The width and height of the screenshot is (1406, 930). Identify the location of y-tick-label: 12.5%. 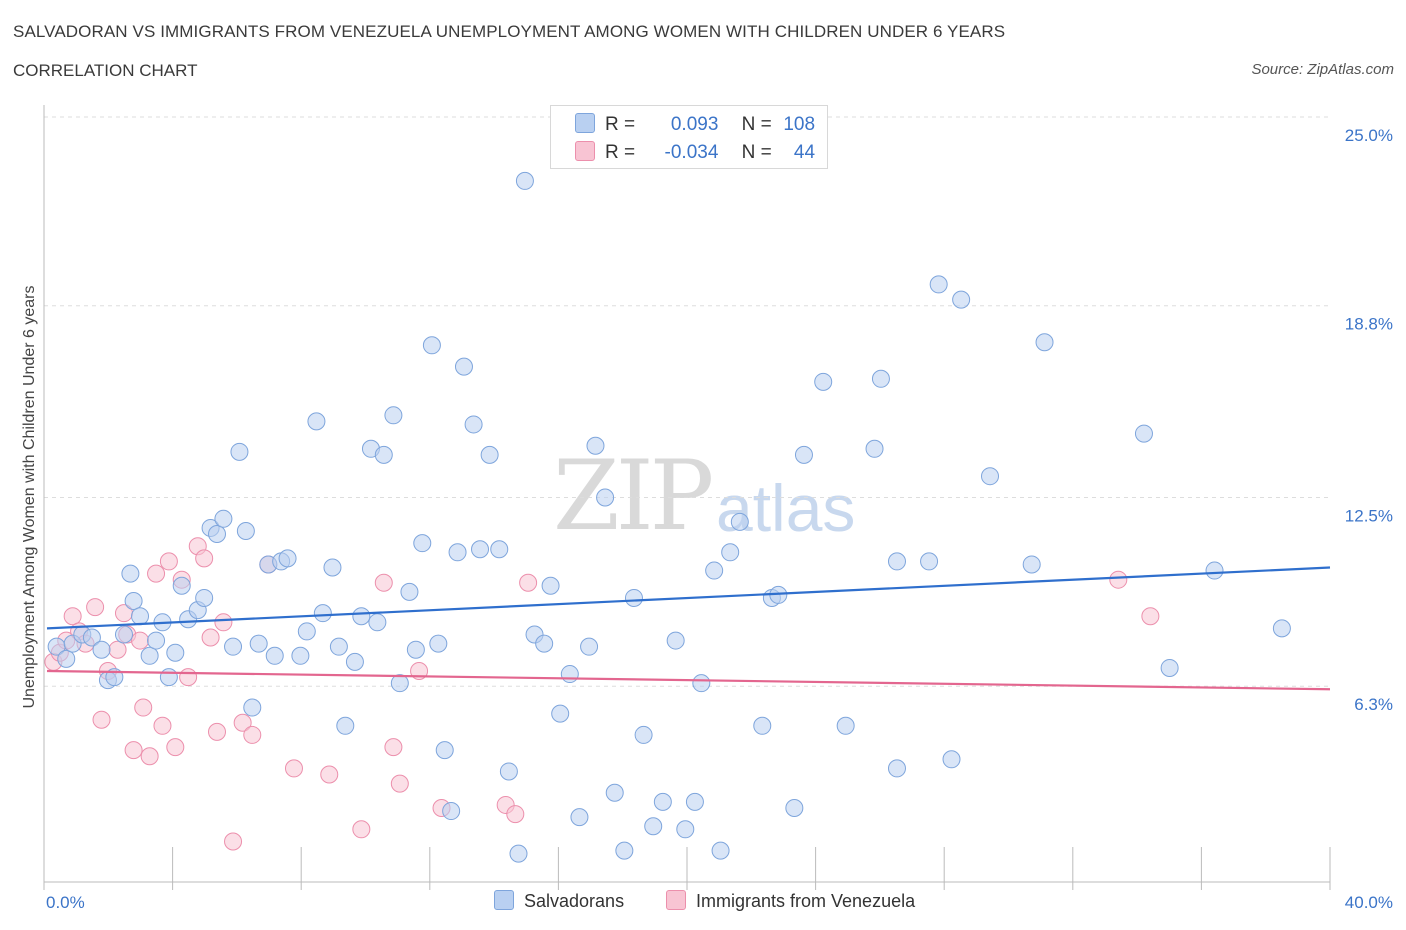
(1369, 516).